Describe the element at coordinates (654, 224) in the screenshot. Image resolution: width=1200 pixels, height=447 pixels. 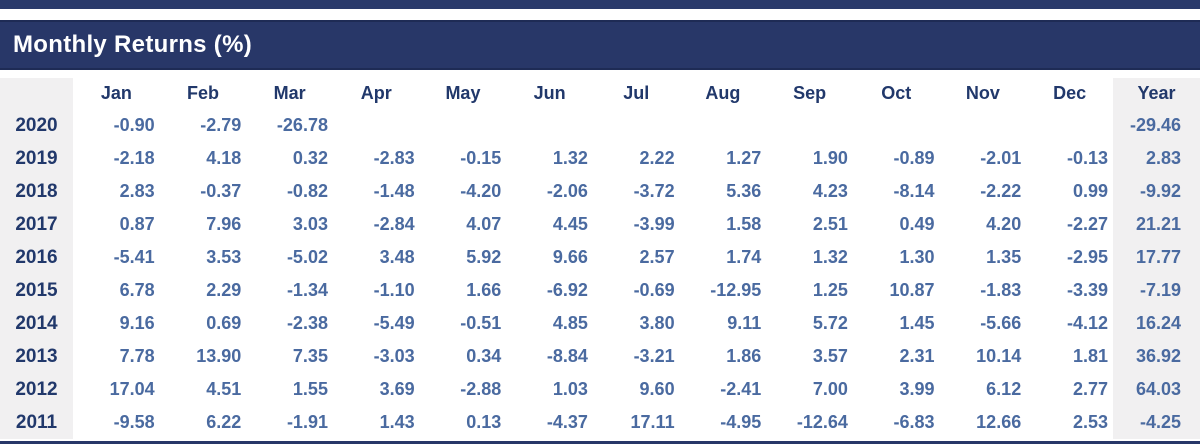
I see `monthly-return-cell: -3.99` at that location.